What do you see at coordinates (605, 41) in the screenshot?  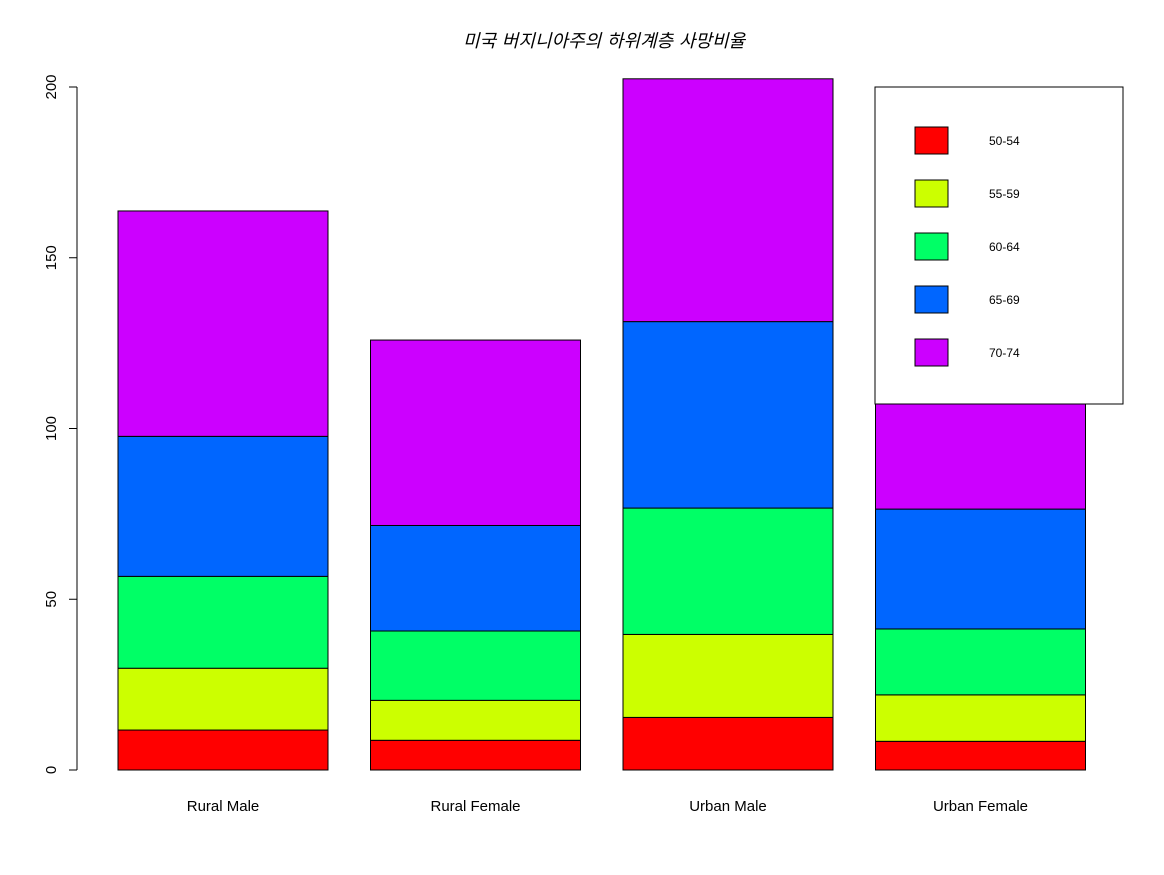 I see `chart-title: 미국 버지니아주의 하위계층 사망비율` at bounding box center [605, 41].